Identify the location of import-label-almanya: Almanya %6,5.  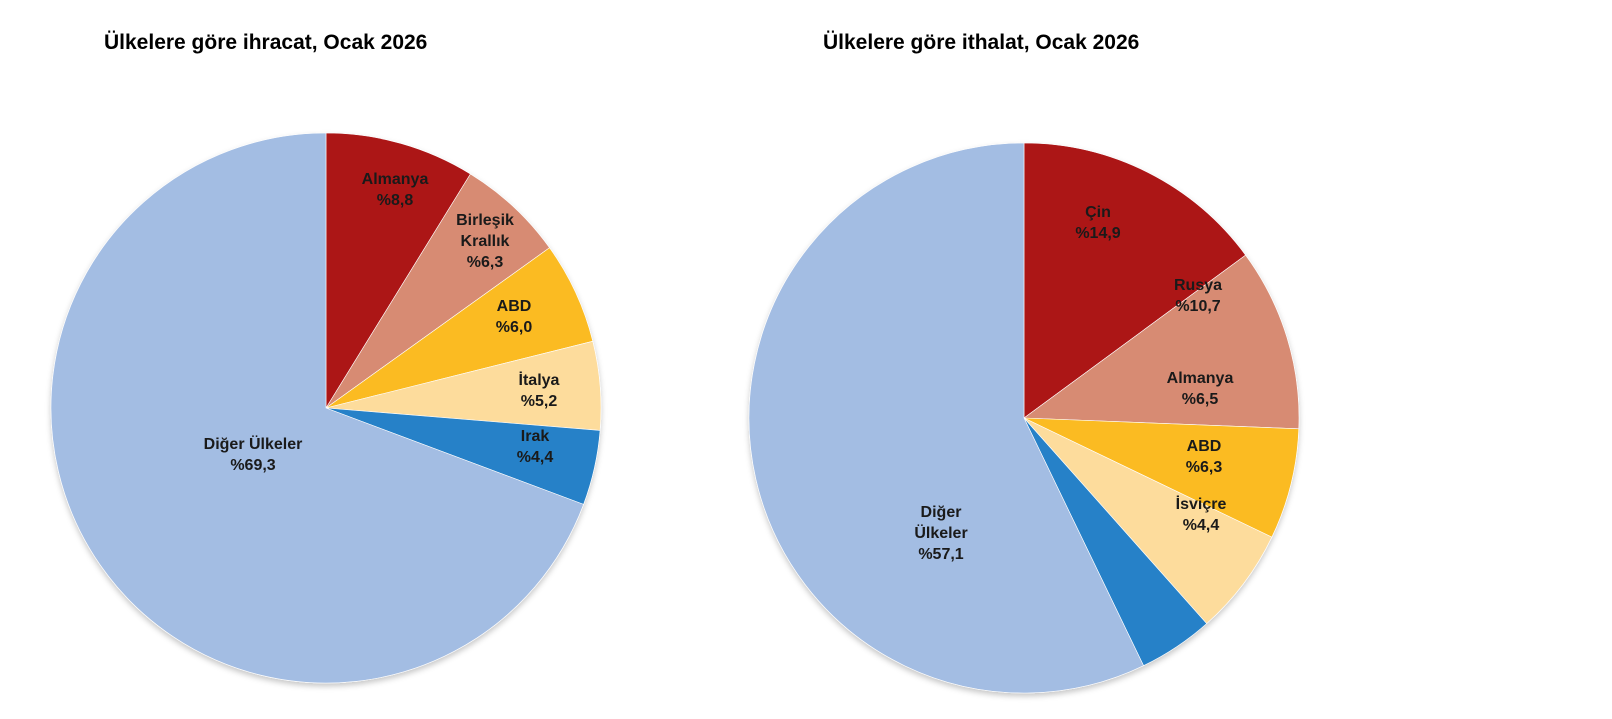
(1200, 389).